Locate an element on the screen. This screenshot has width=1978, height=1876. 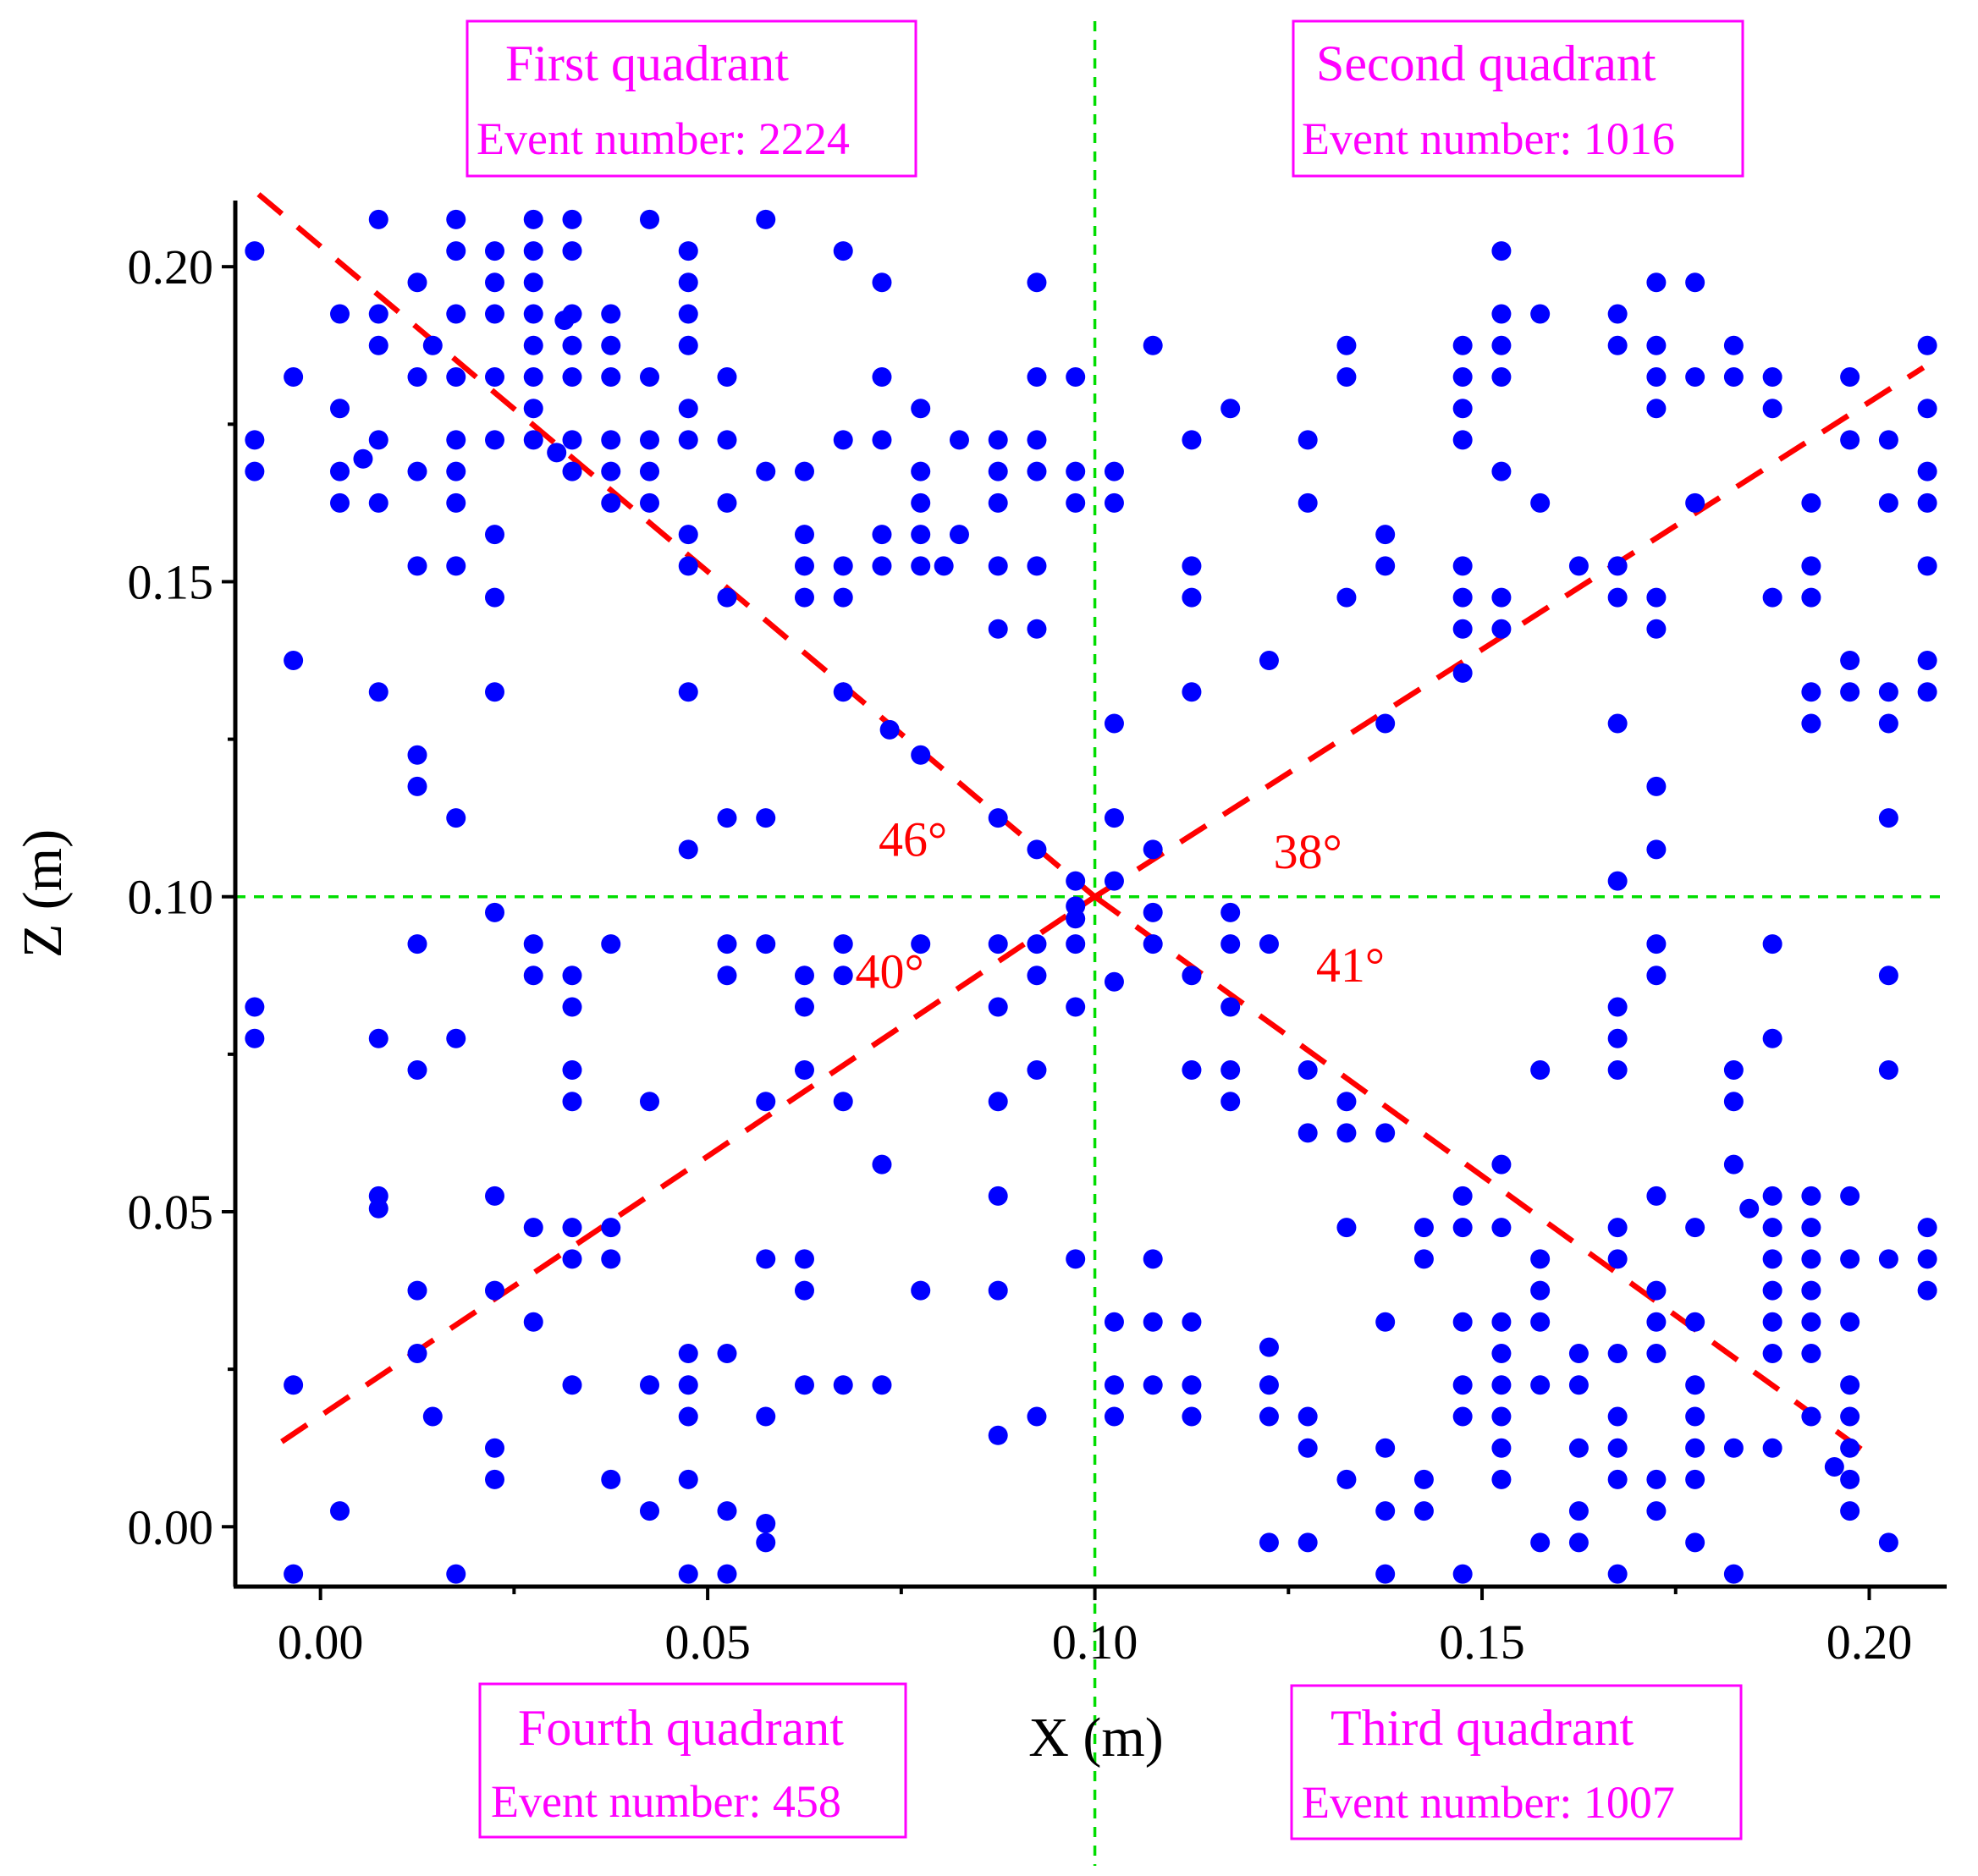
quadrant-box-first: First quadrant Event number: 2224 is located at coordinates (691, 98).